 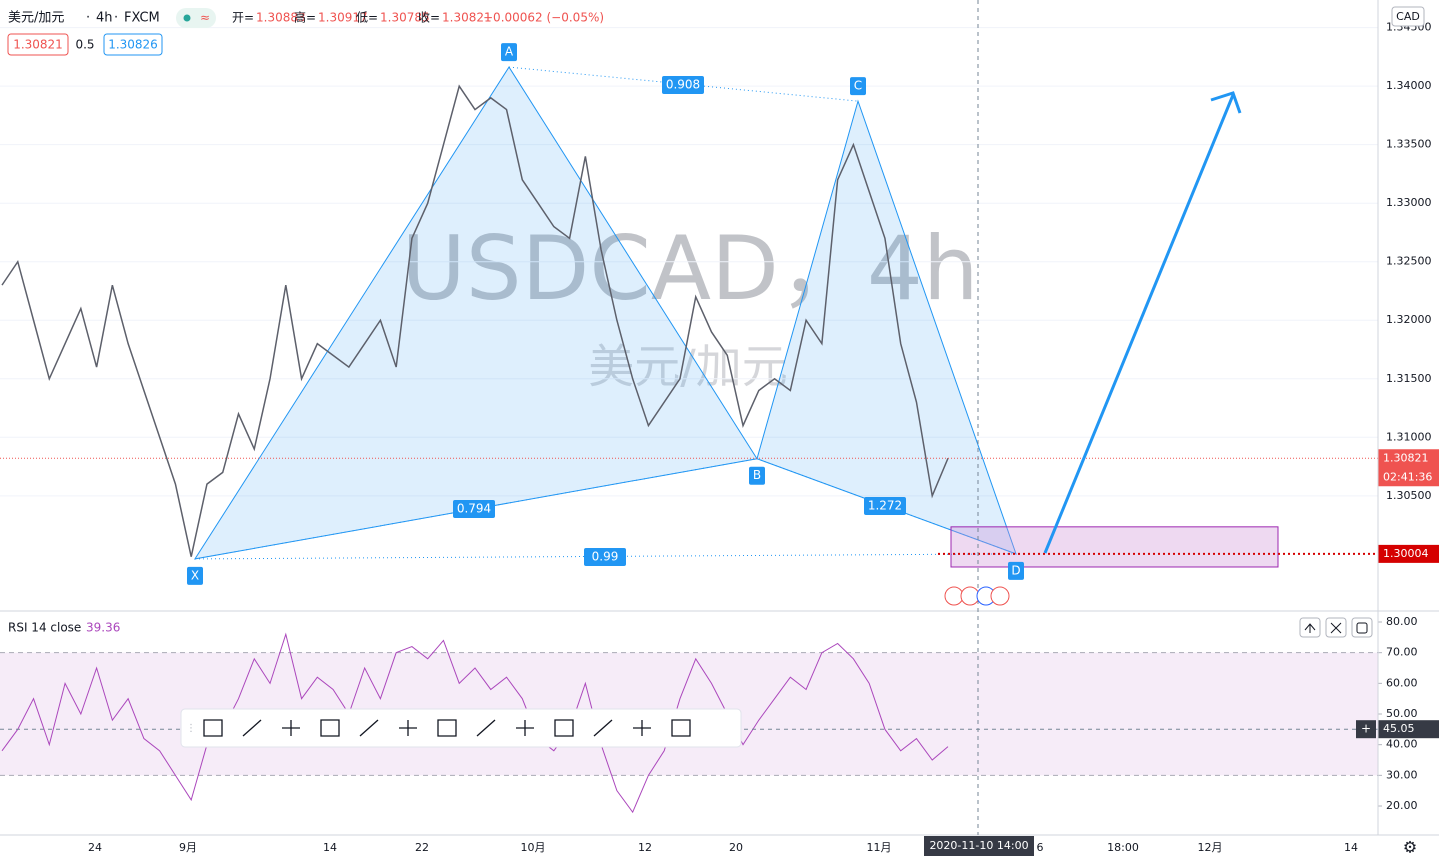 I want to click on crosshair-plus-icon: +, so click(x=1366, y=729).